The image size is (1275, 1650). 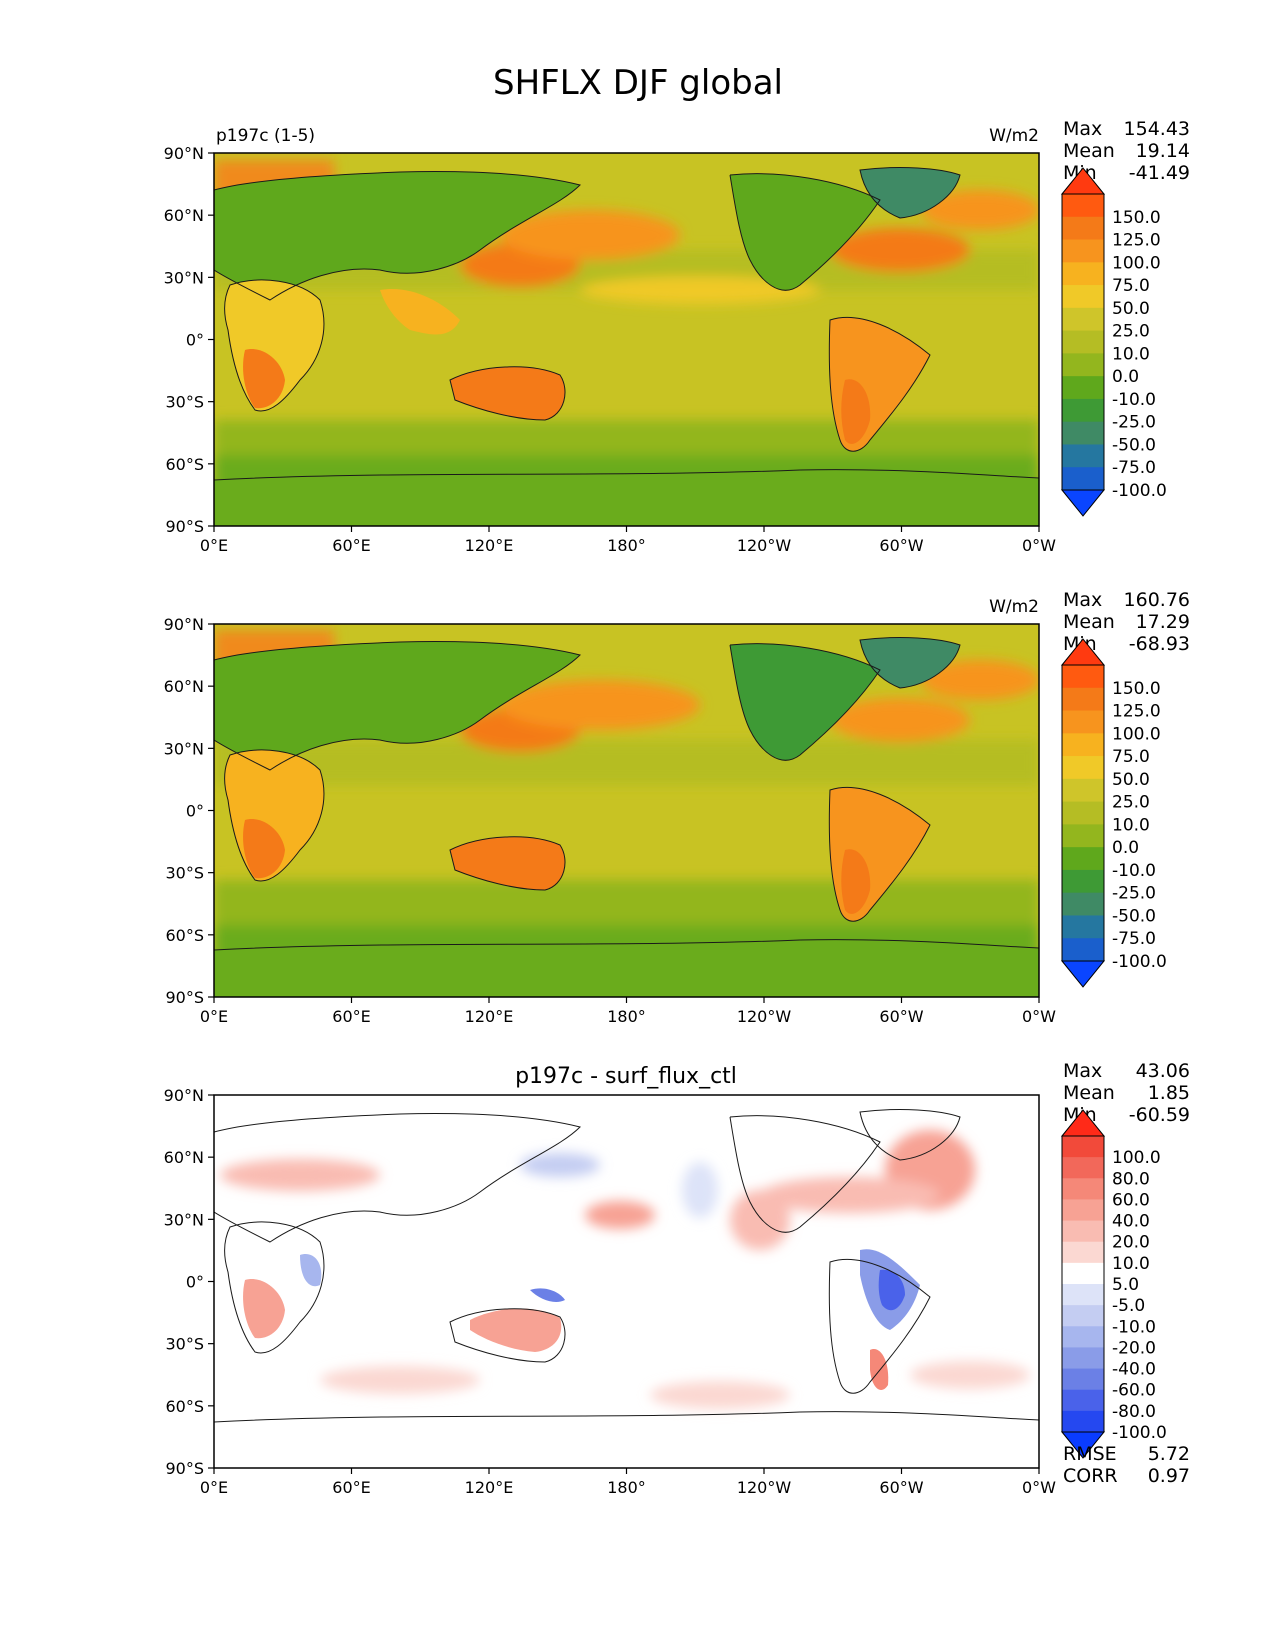 I want to click on colorbar-label: 5.0, so click(x=1125, y=1285).